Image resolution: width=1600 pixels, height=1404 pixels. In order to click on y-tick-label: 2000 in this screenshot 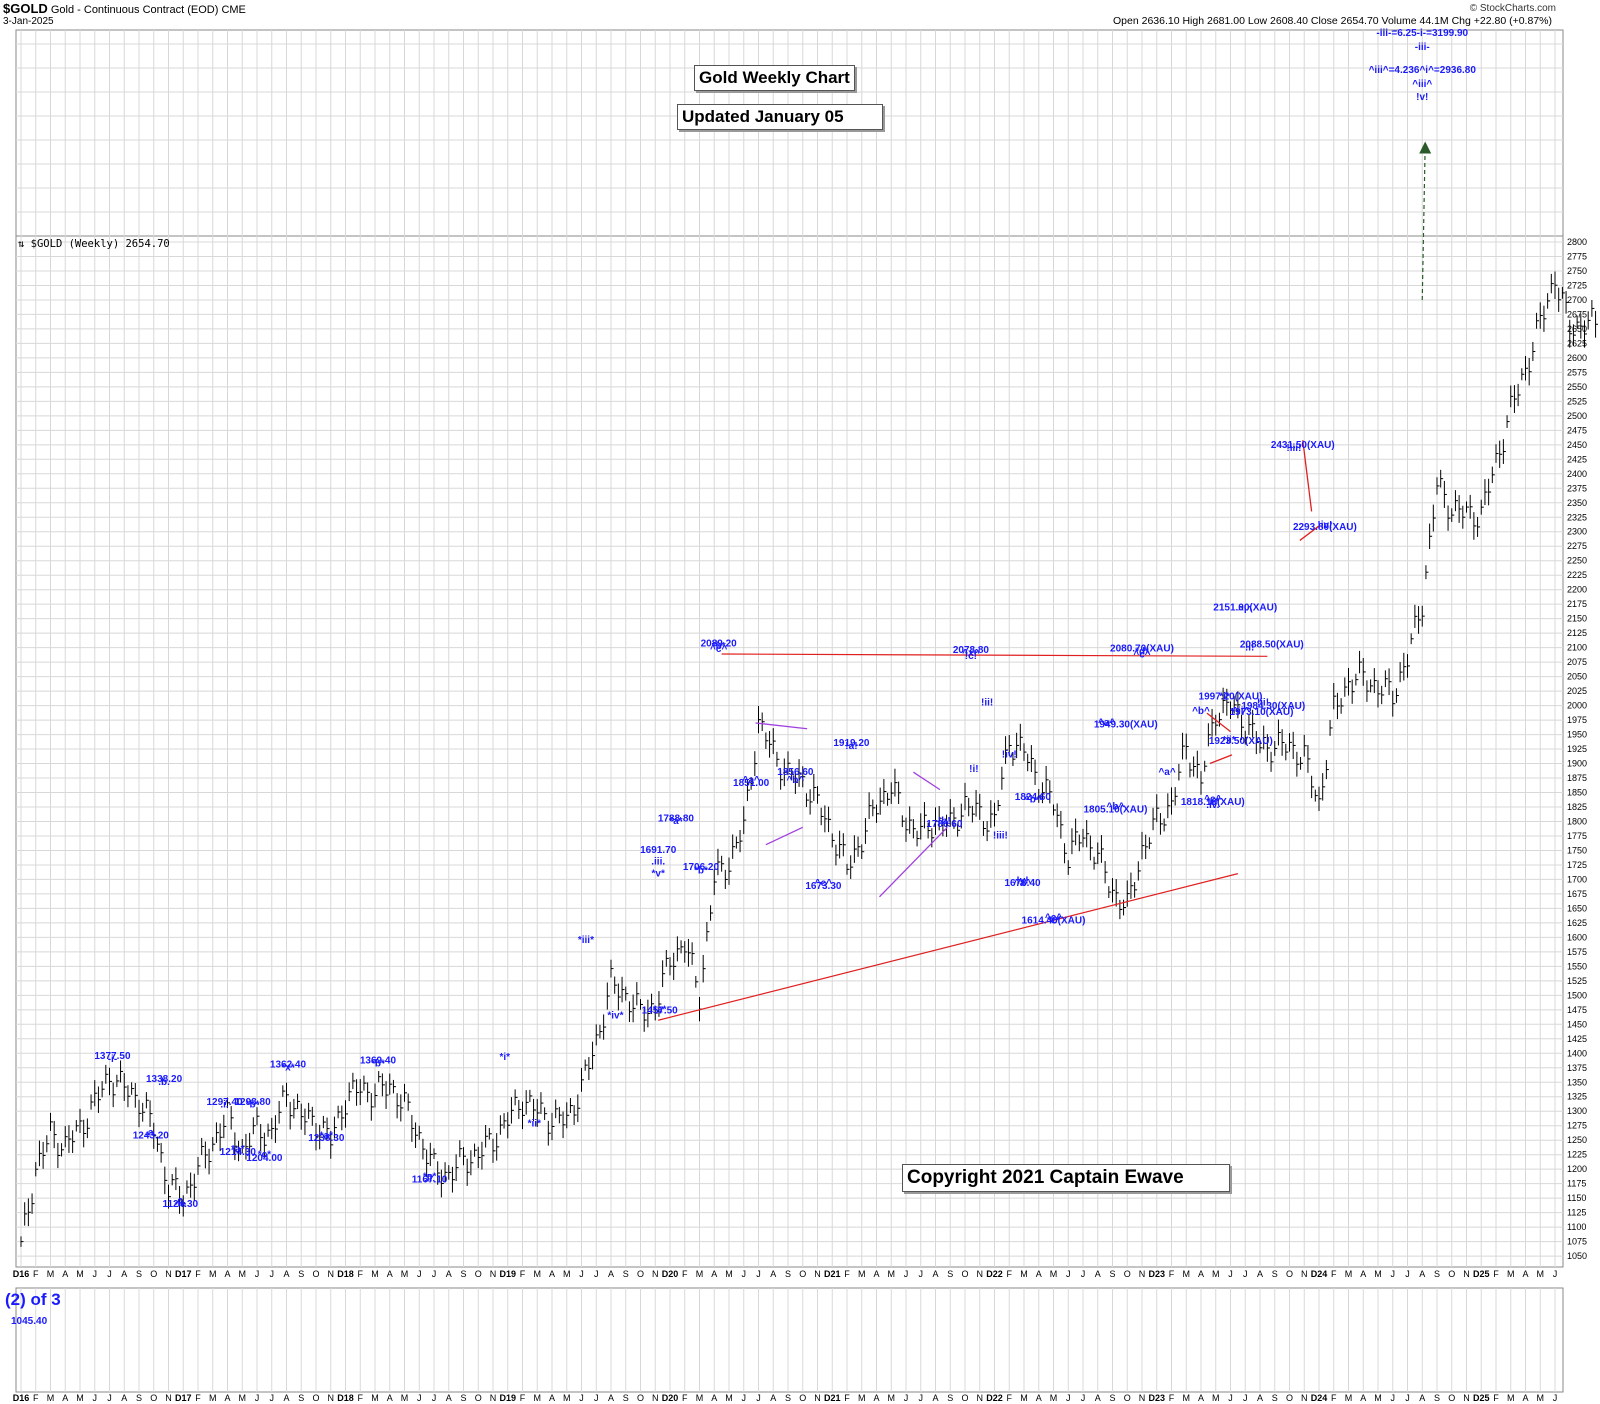, I will do `click(1577, 706)`.